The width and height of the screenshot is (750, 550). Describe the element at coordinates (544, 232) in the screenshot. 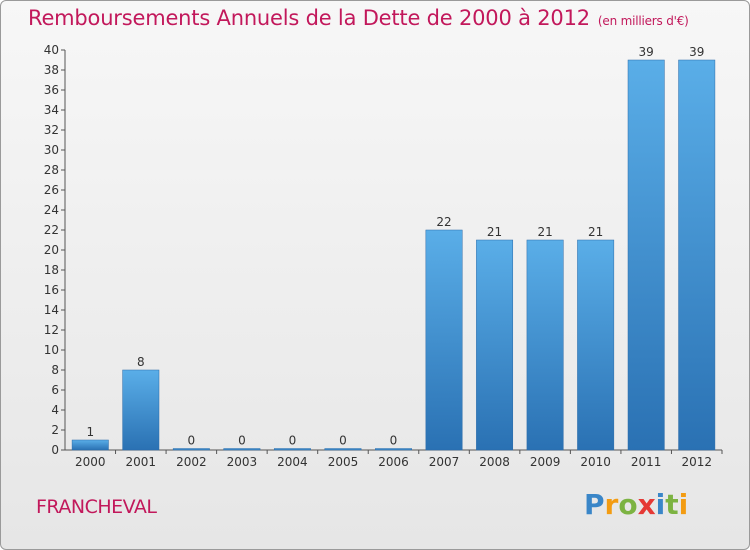

I see `data-label-2009: 21` at that location.